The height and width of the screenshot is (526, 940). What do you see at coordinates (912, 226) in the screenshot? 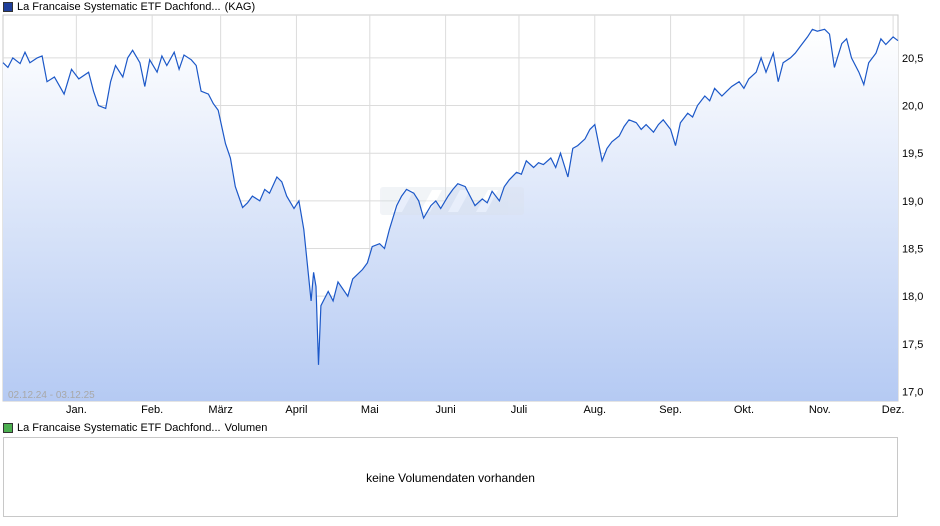
I see `y-axis: 17,0 17,5 18,0 18,5 19,0 19,5 20,0 20,5` at bounding box center [912, 226].